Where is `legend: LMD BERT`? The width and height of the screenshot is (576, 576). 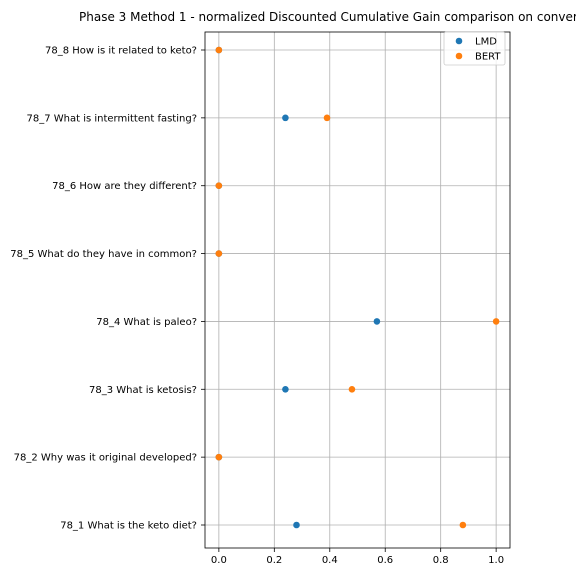
legend: LMD BERT is located at coordinates (474, 48).